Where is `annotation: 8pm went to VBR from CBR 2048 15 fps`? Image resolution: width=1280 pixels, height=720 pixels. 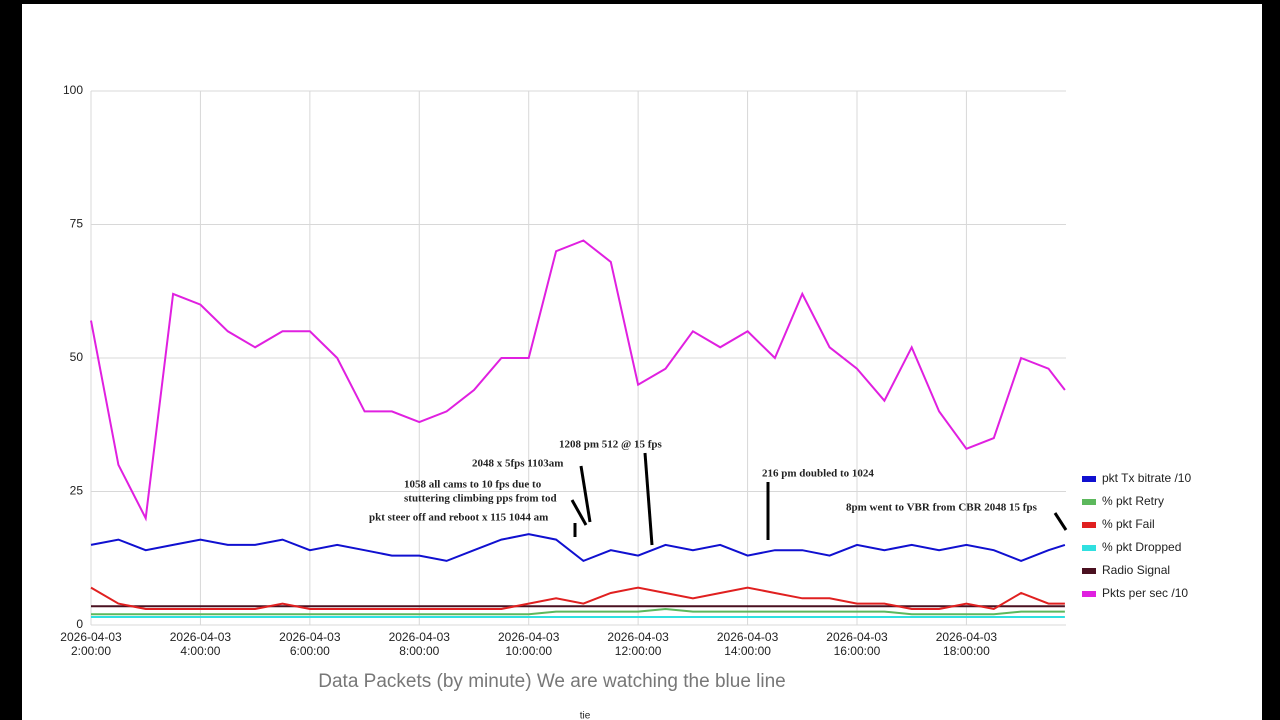
annotation: 8pm went to VBR from CBR 2048 15 fps is located at coordinates (942, 508).